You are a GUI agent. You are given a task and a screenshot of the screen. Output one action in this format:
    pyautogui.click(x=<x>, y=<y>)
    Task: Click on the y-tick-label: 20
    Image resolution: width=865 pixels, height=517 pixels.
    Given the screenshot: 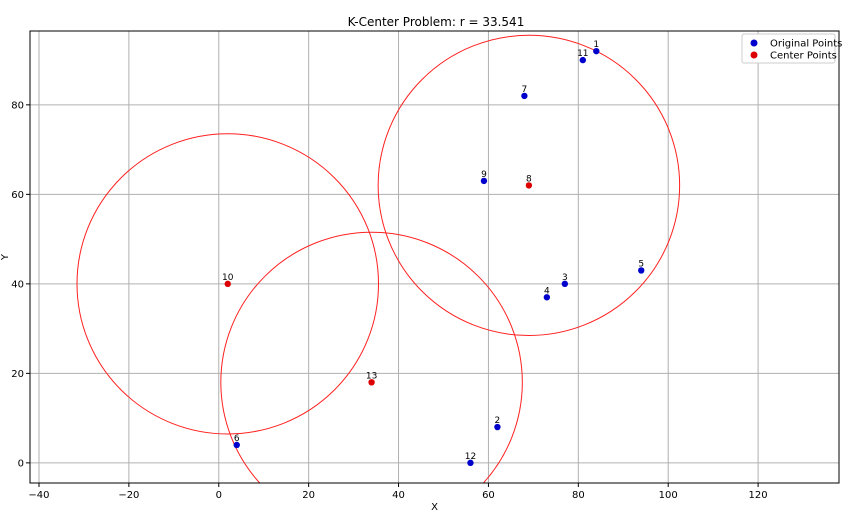 What is the action you would take?
    pyautogui.click(x=17, y=374)
    